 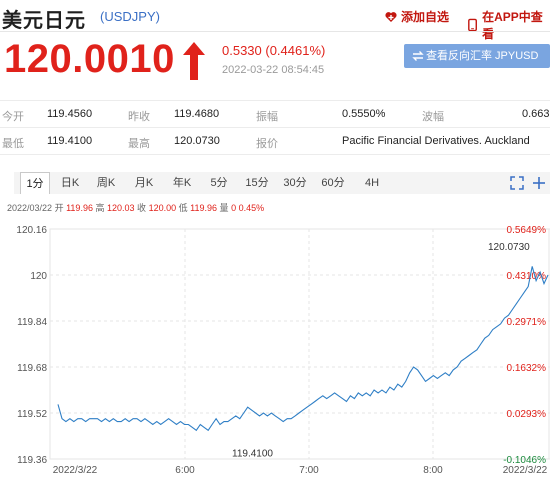 What do you see at coordinates (35, 183) in the screenshot?
I see `tab-1min: 1分` at bounding box center [35, 183].